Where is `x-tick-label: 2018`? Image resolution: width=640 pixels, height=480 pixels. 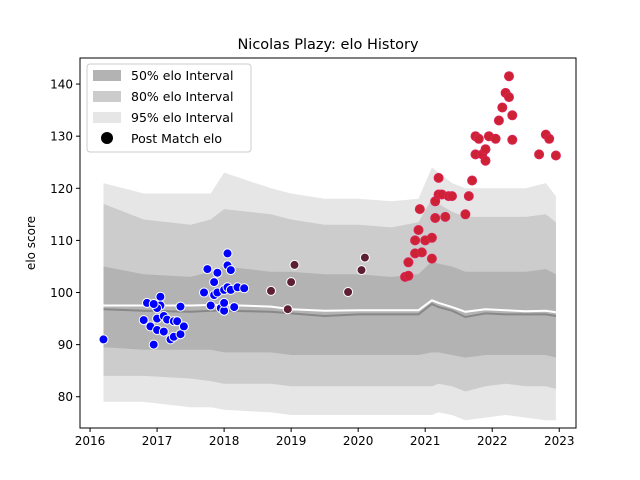
x-tick-label: 2018 is located at coordinates (224, 441).